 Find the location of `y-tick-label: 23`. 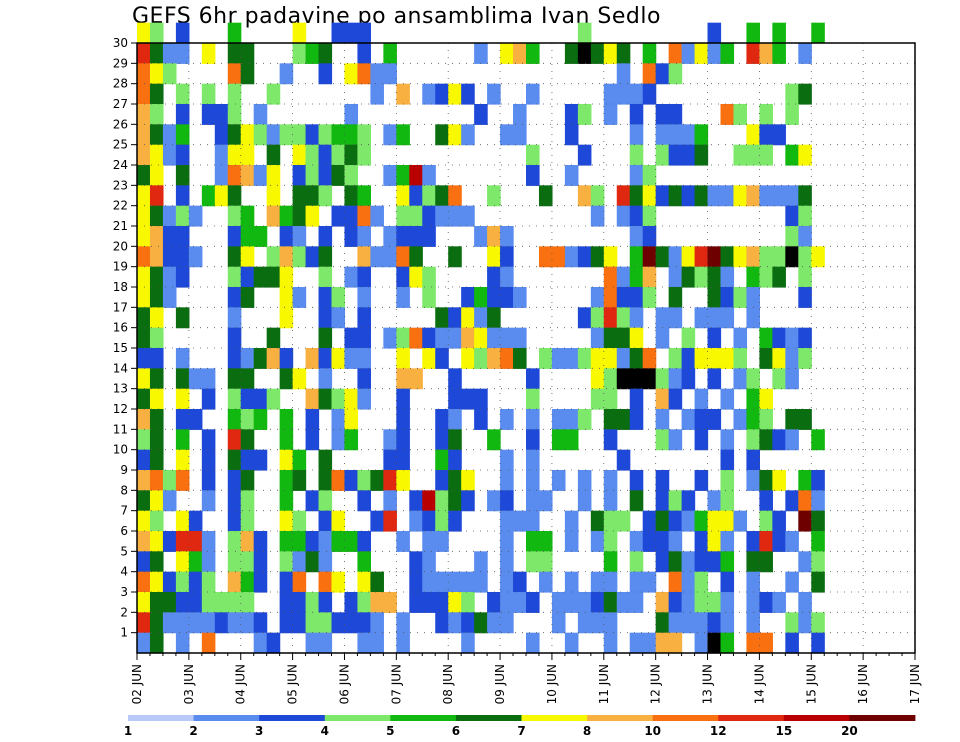

y-tick-label: 23 is located at coordinates (120, 185).